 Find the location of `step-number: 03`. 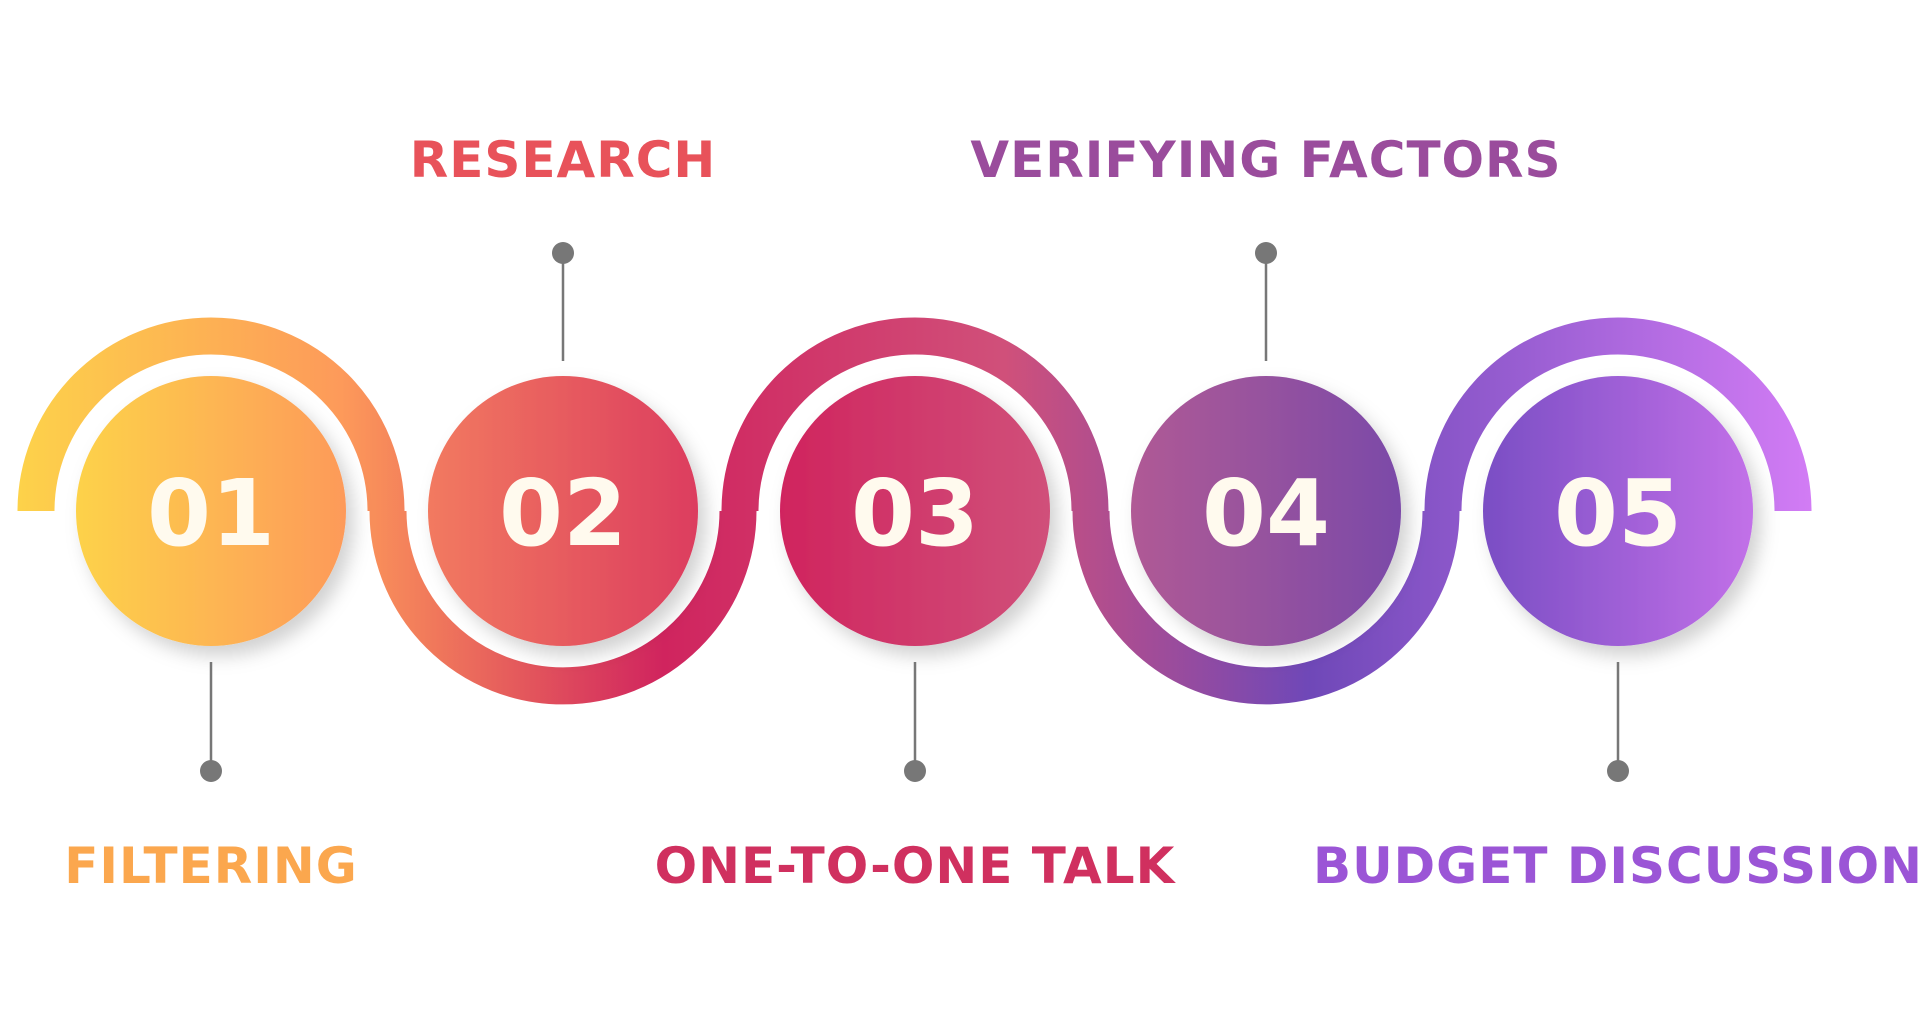

step-number: 03 is located at coordinates (915, 513).